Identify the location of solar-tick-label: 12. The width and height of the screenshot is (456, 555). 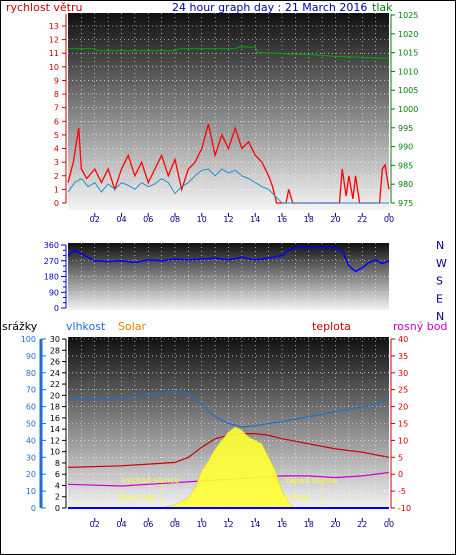
(55, 440).